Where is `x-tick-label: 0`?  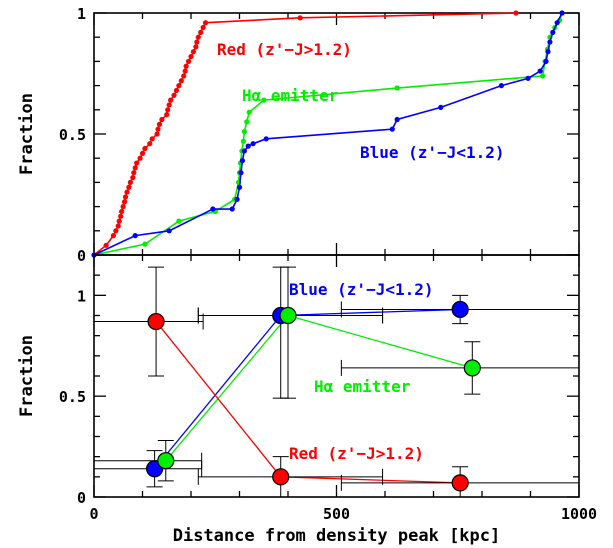 x-tick-label: 0 is located at coordinates (93, 514).